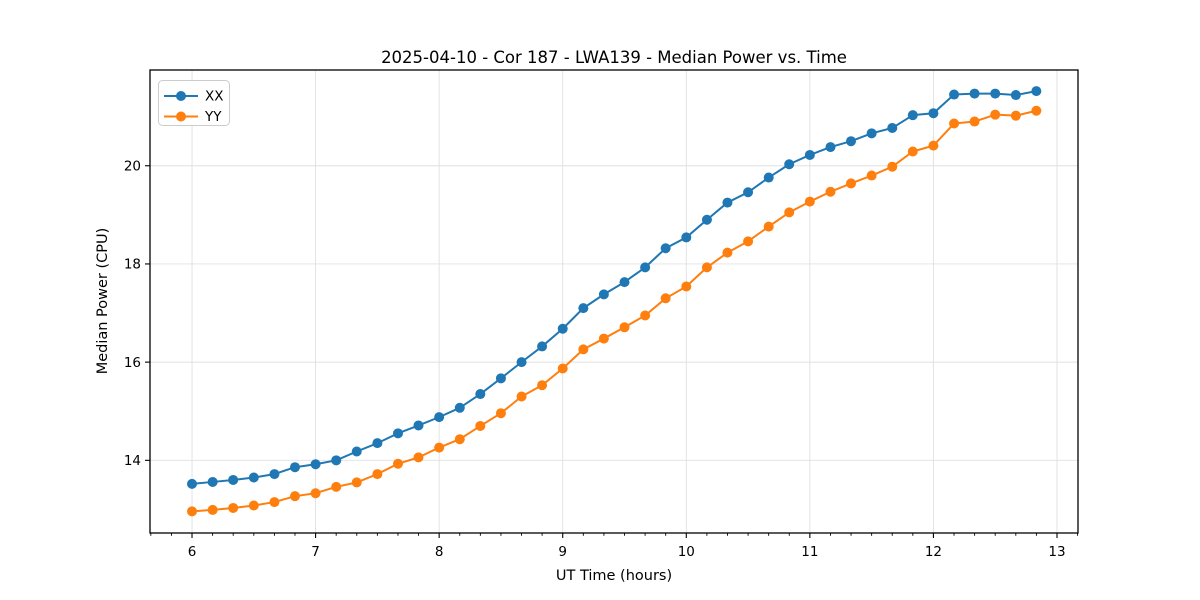 The height and width of the screenshot is (600, 1200). What do you see at coordinates (213, 117) in the screenshot?
I see `legend-label: YY` at bounding box center [213, 117].